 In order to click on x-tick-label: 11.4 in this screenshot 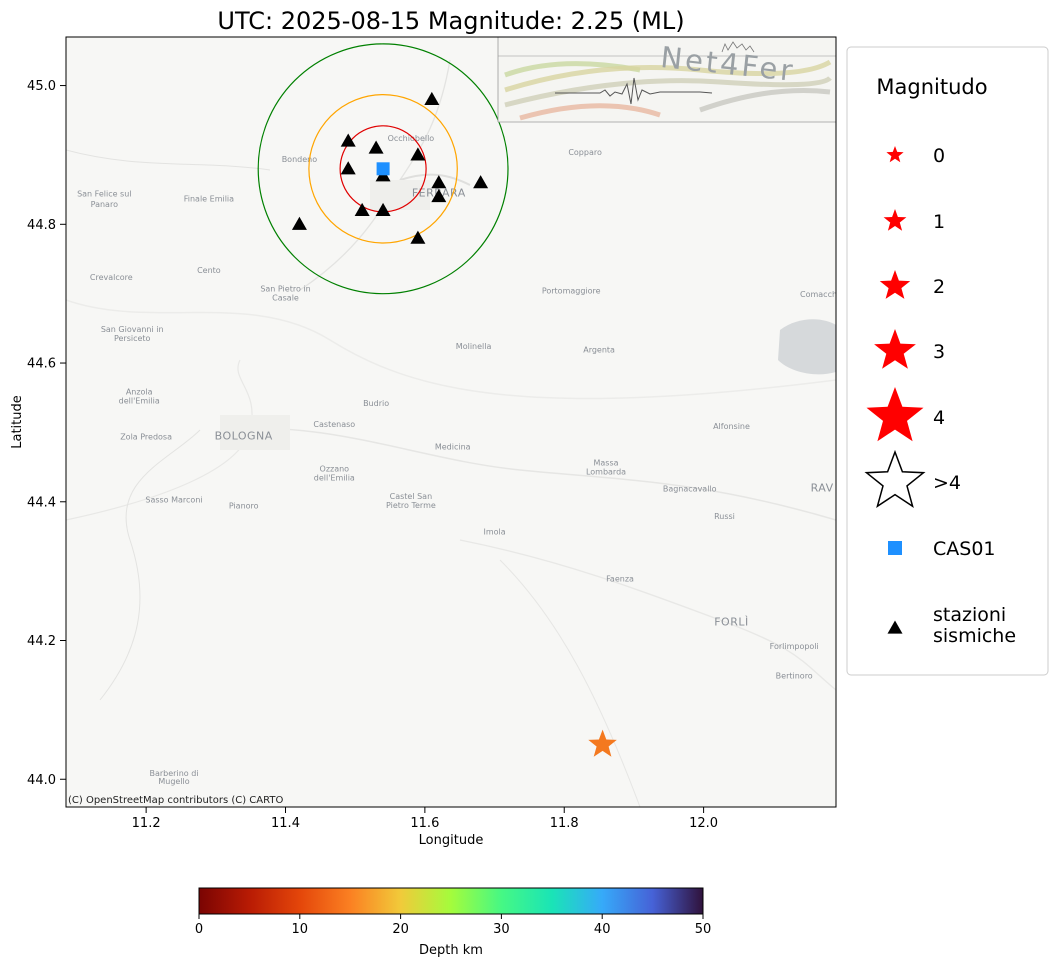, I will do `click(285, 823)`.